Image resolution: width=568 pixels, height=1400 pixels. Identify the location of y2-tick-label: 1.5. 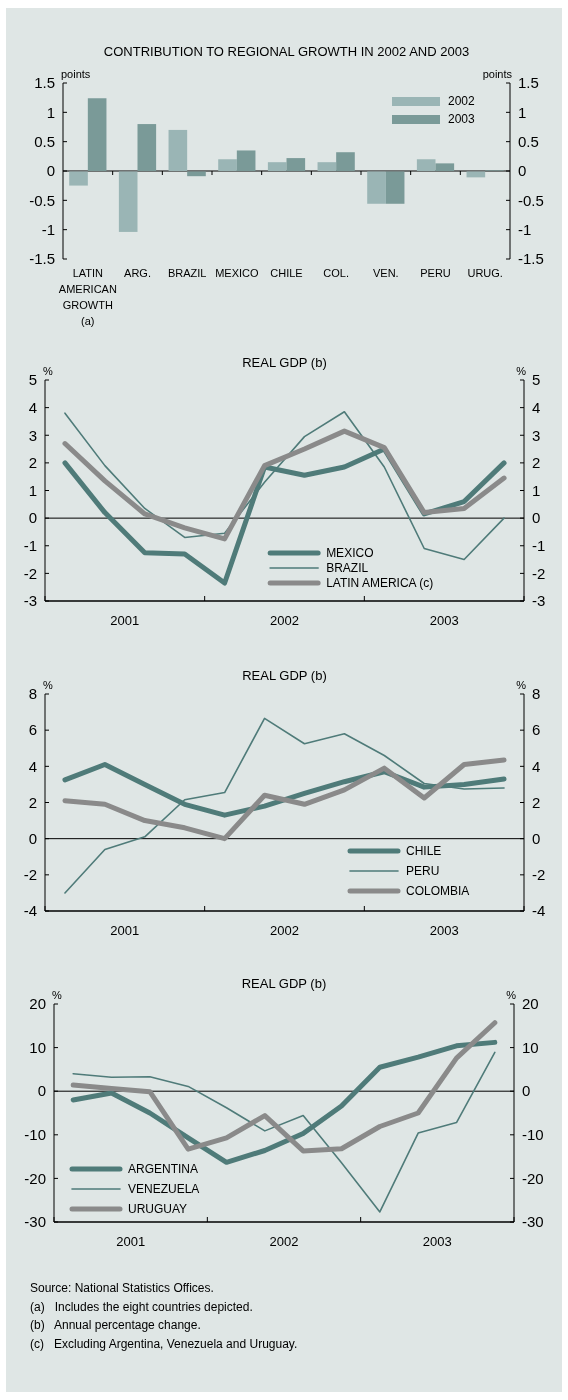
(528, 83).